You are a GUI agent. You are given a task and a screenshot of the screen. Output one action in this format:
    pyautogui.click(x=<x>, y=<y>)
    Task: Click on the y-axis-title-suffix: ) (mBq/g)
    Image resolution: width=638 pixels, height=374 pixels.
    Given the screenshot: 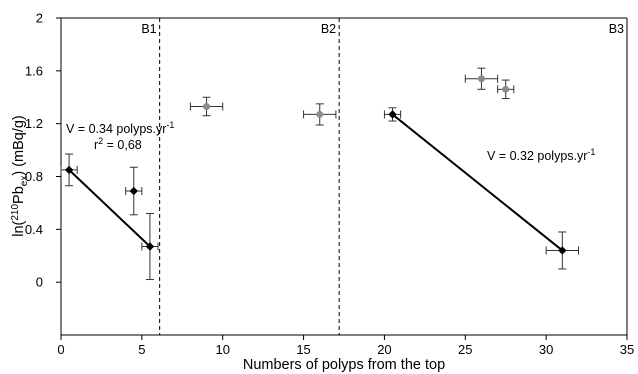 What is the action you would take?
    pyautogui.click(x=19, y=145)
    